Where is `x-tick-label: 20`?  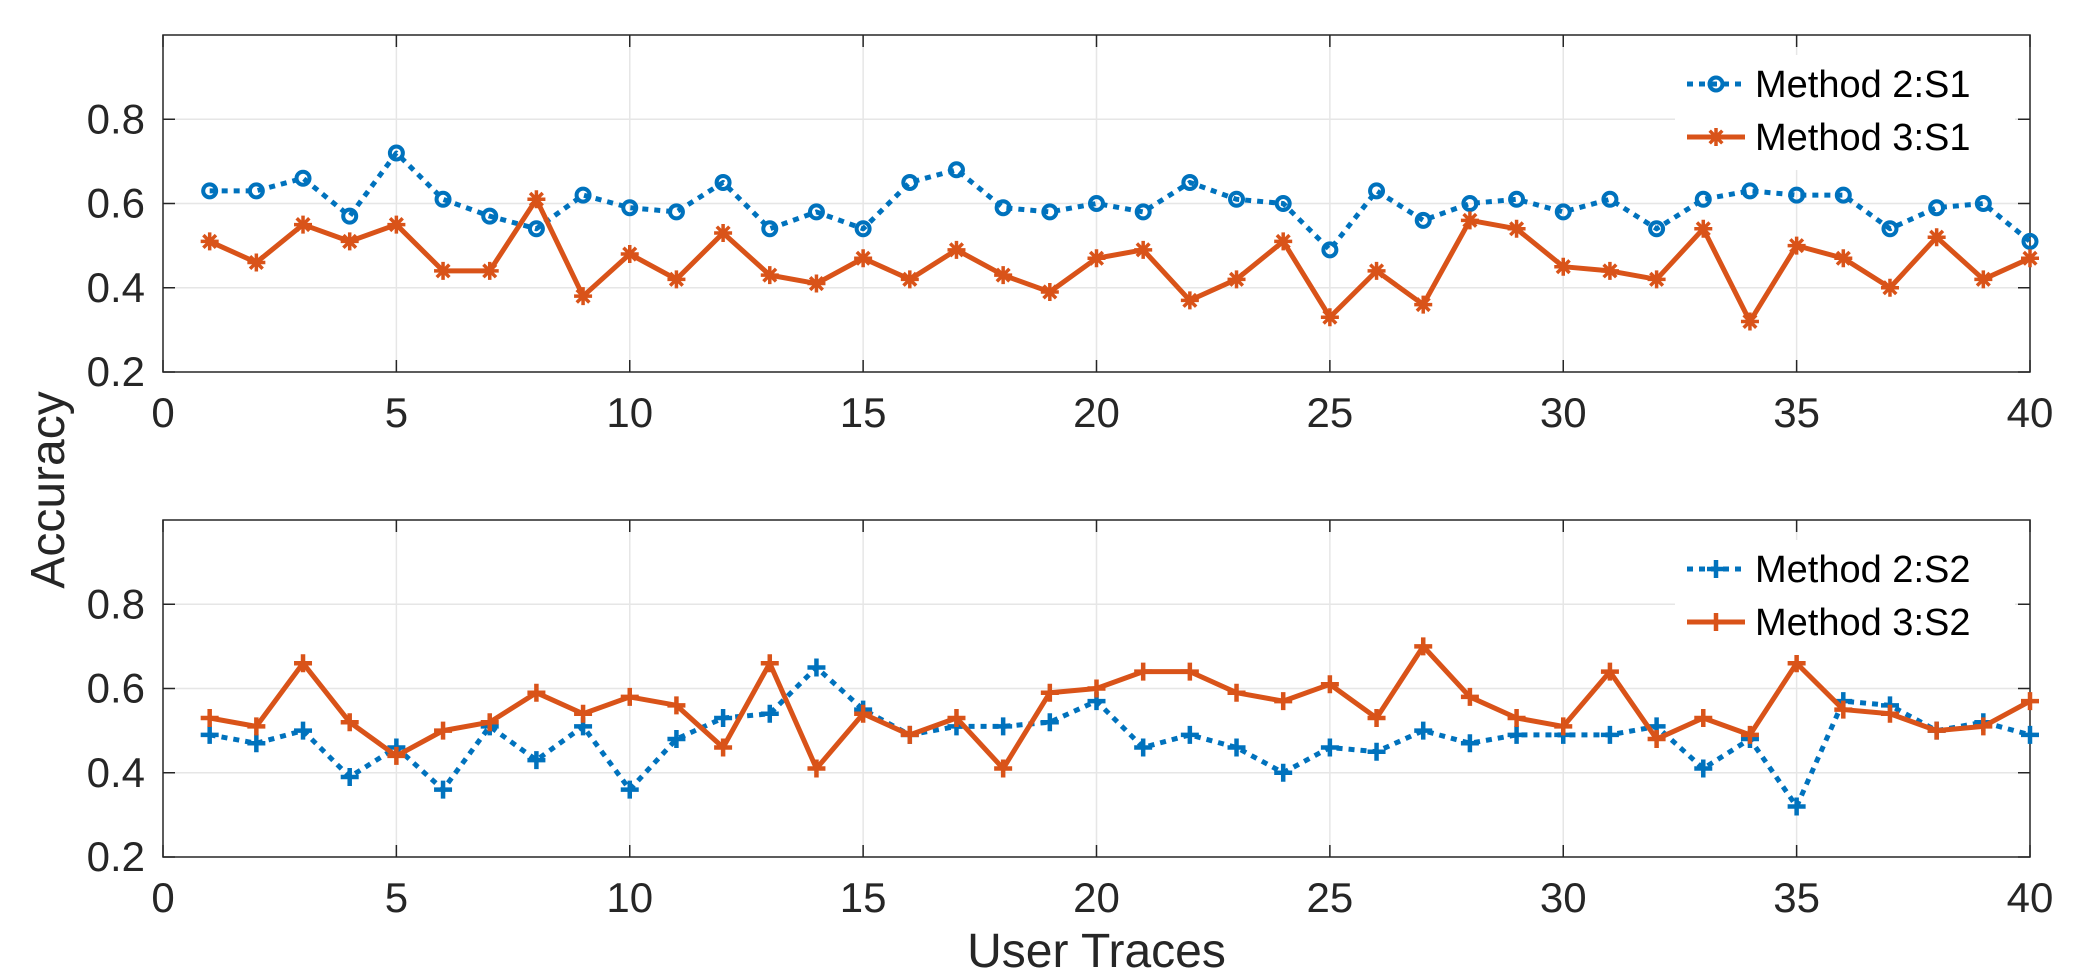
x-tick-label: 20 is located at coordinates (1096, 897).